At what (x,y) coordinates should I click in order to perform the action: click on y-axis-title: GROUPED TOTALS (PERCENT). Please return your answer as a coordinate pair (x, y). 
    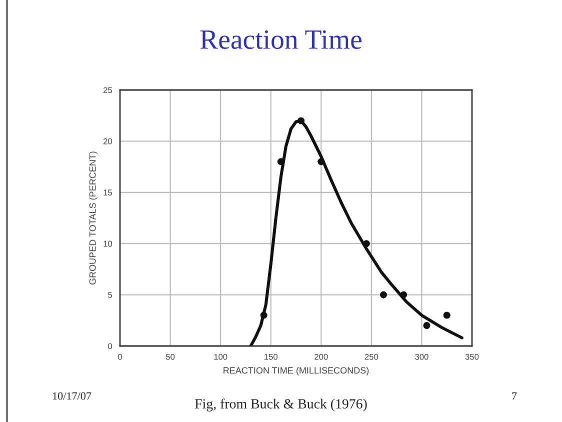
    Looking at the image, I should click on (93, 218).